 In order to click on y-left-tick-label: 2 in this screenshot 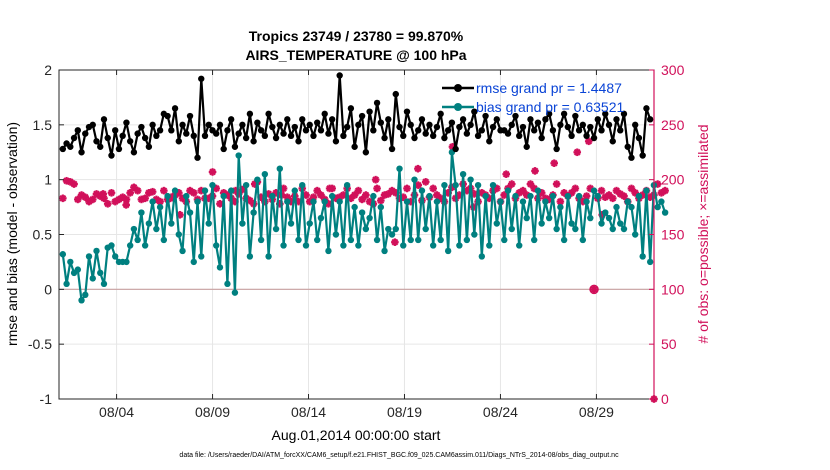, I will do `click(48, 70)`.